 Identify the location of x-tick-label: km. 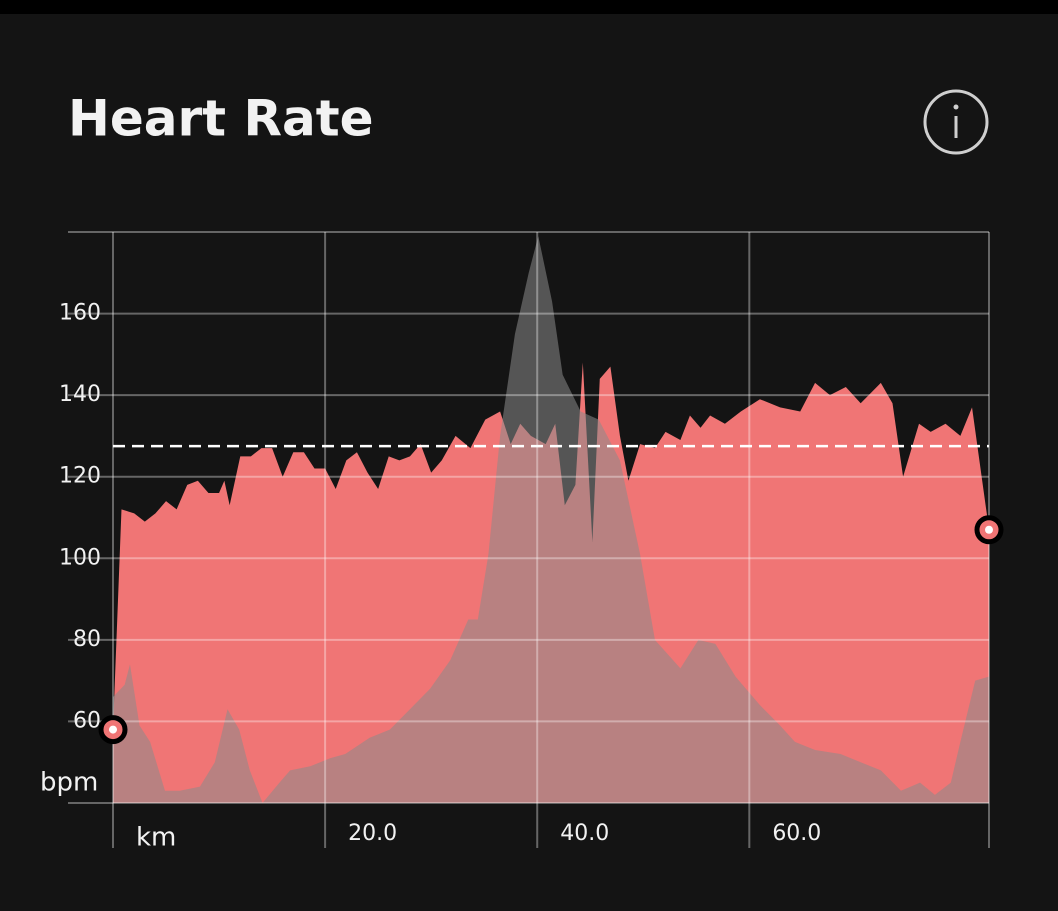
(156, 838).